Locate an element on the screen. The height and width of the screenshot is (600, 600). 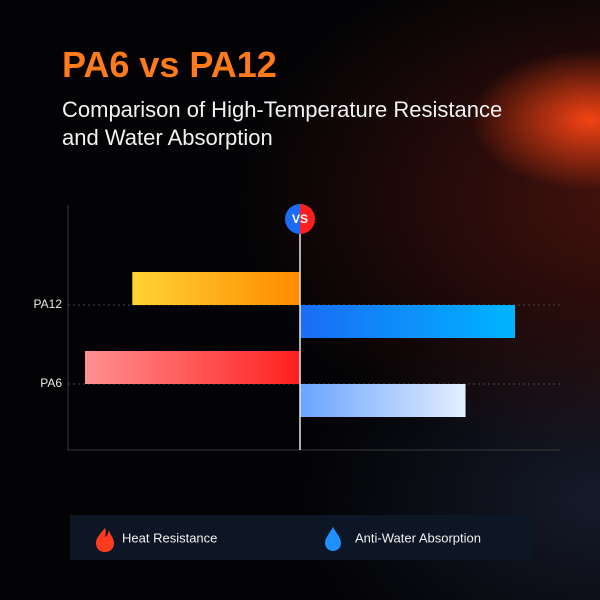
vs-badge-right is located at coordinates (307, 219).